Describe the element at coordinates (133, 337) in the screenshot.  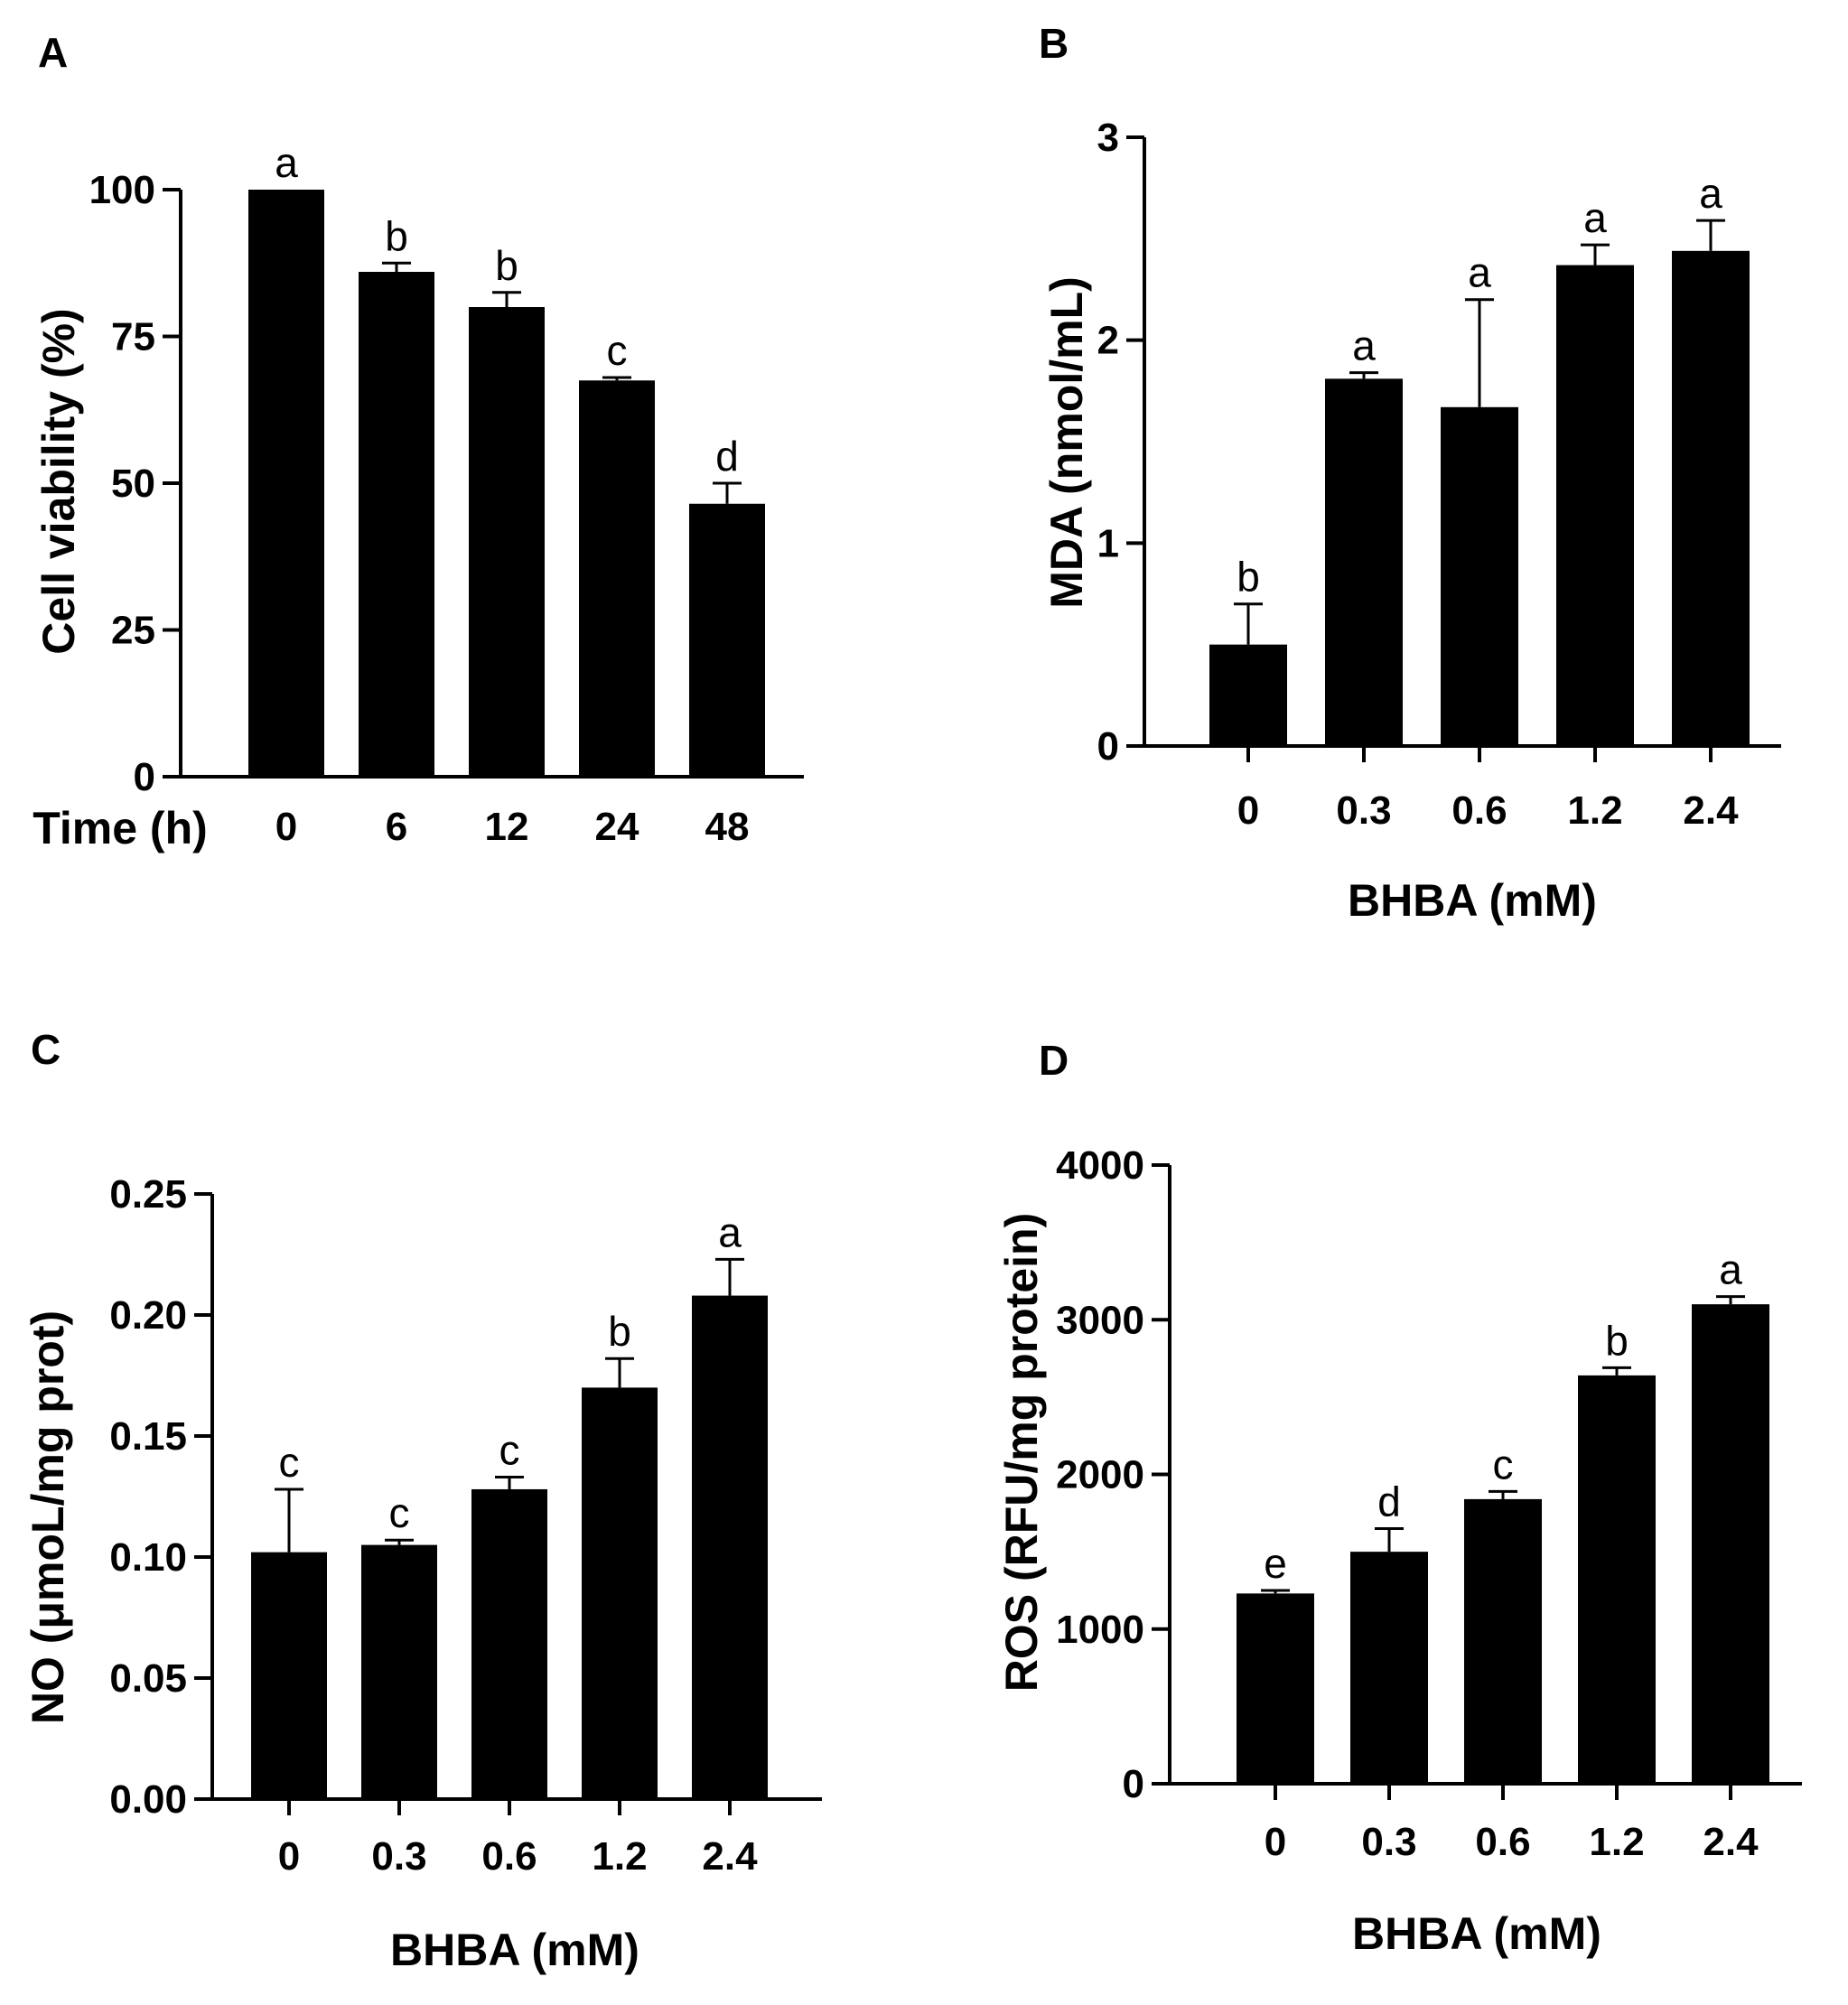
I see `y-tick-label: 75` at that location.